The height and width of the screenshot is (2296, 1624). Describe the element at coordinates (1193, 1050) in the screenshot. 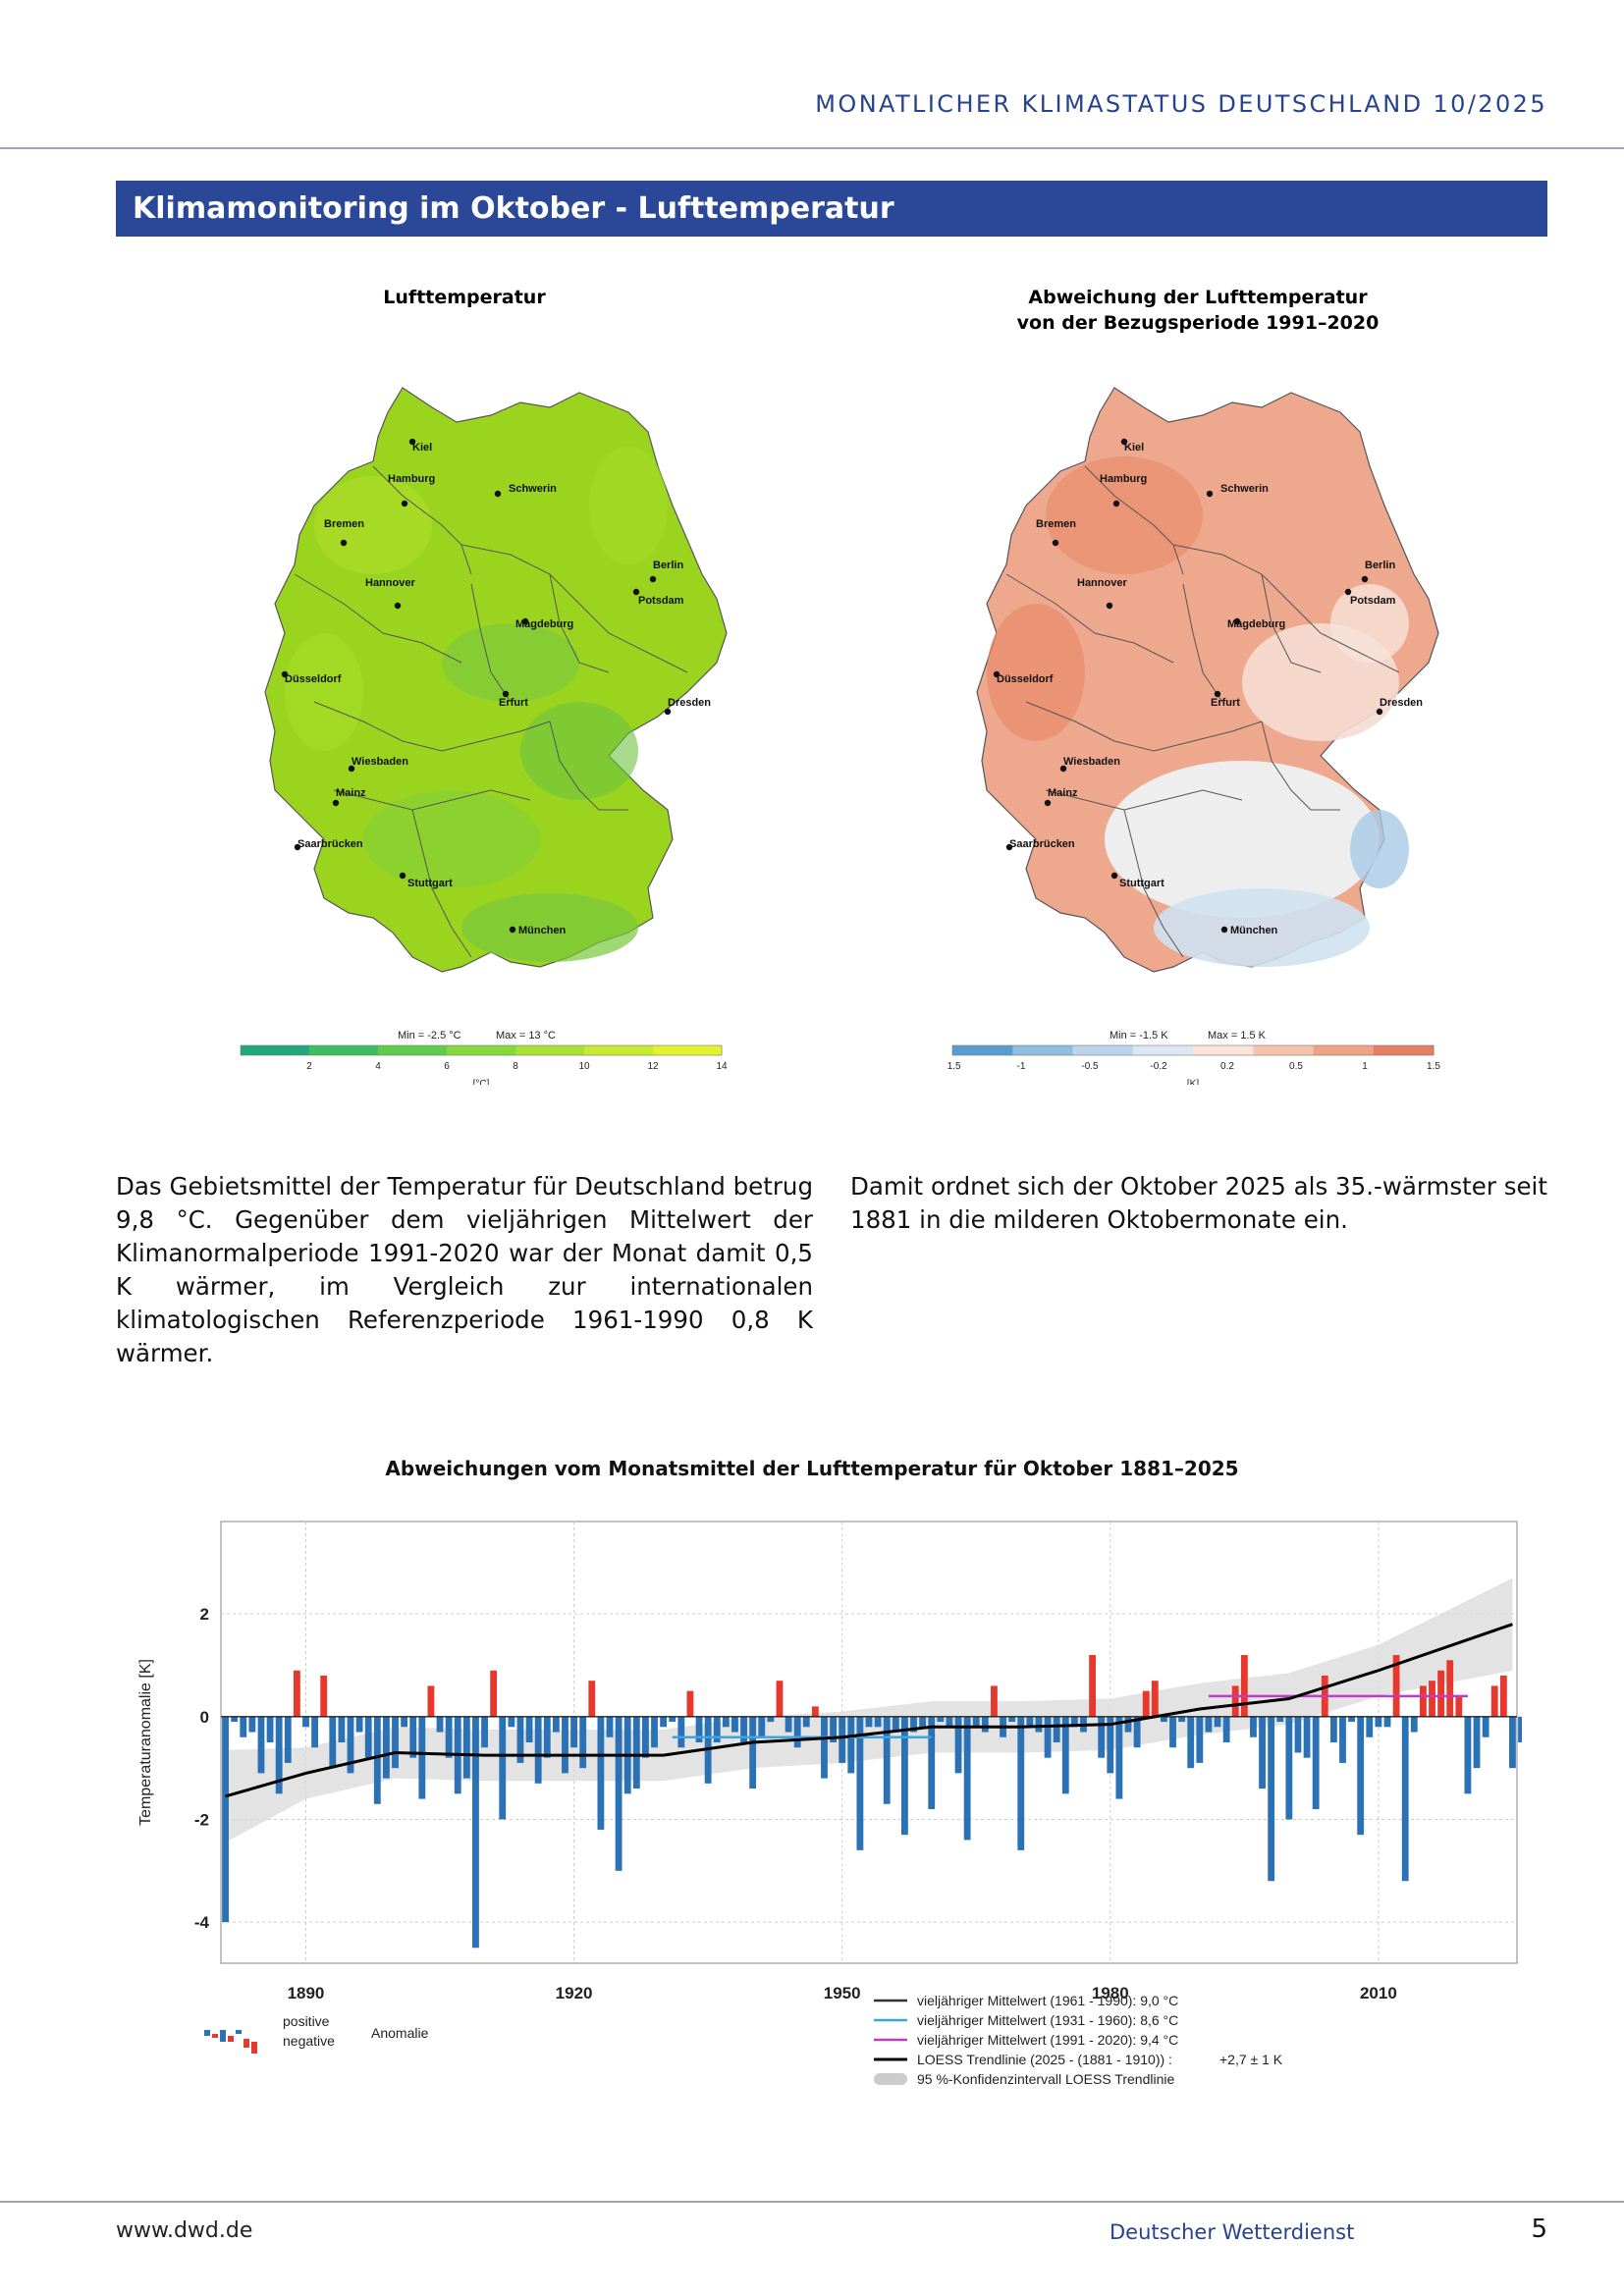

I see `right-legend-frame` at that location.